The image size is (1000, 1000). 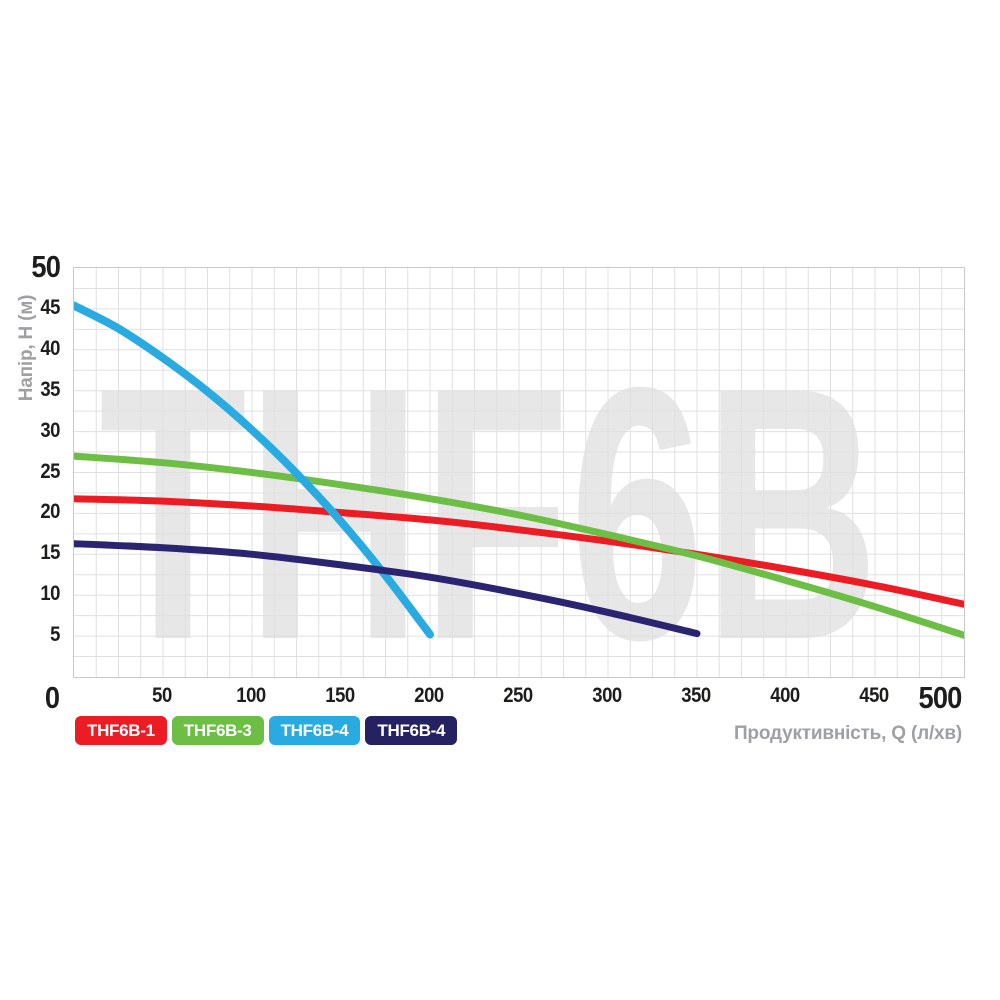 I want to click on y-tick-label-20: 20, so click(x=50, y=512).